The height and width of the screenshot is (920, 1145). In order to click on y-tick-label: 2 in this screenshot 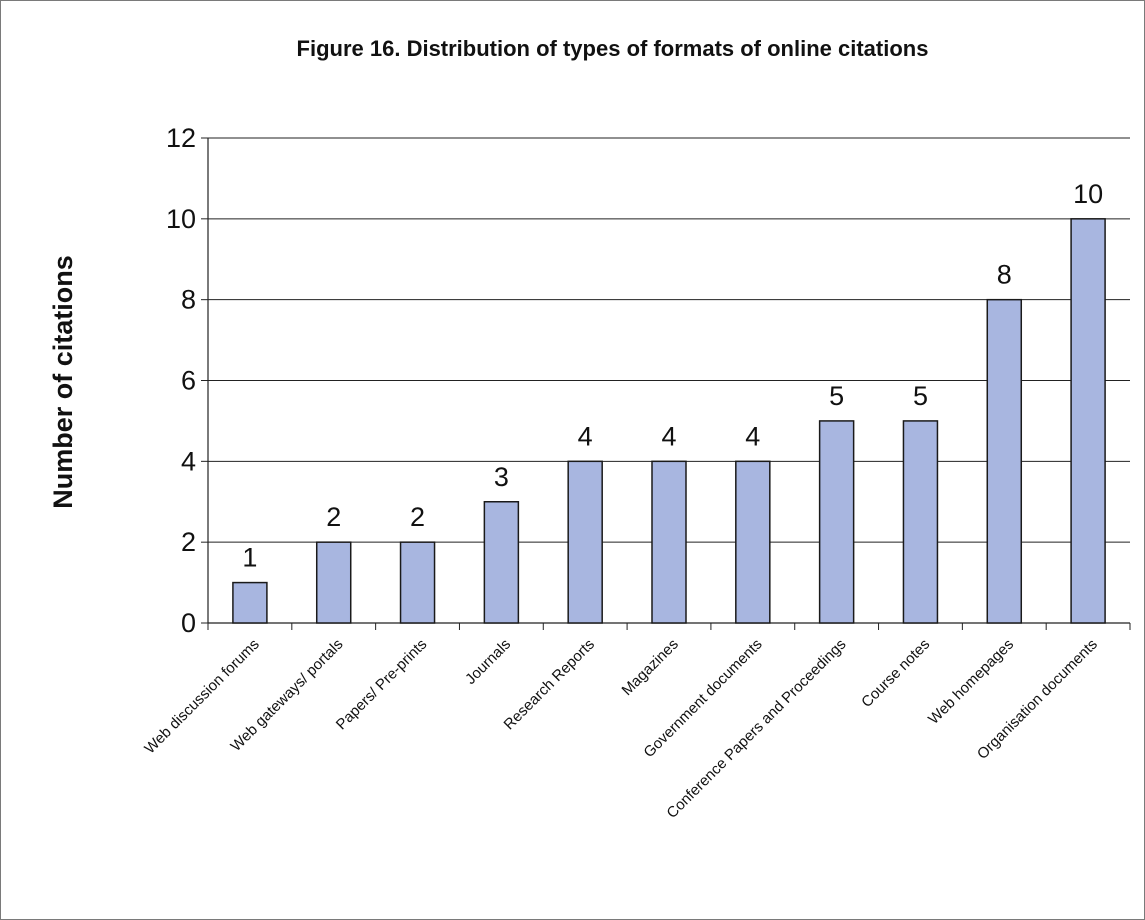, I will do `click(188, 542)`.